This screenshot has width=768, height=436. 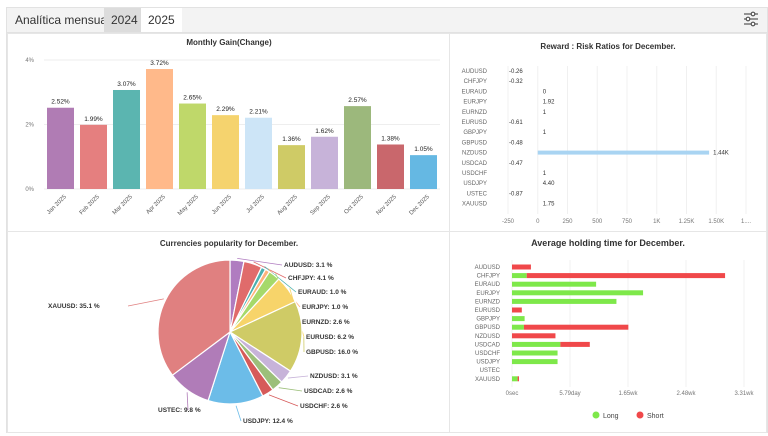 I want to click on x-tick-label: 5.79day, so click(x=569, y=394).